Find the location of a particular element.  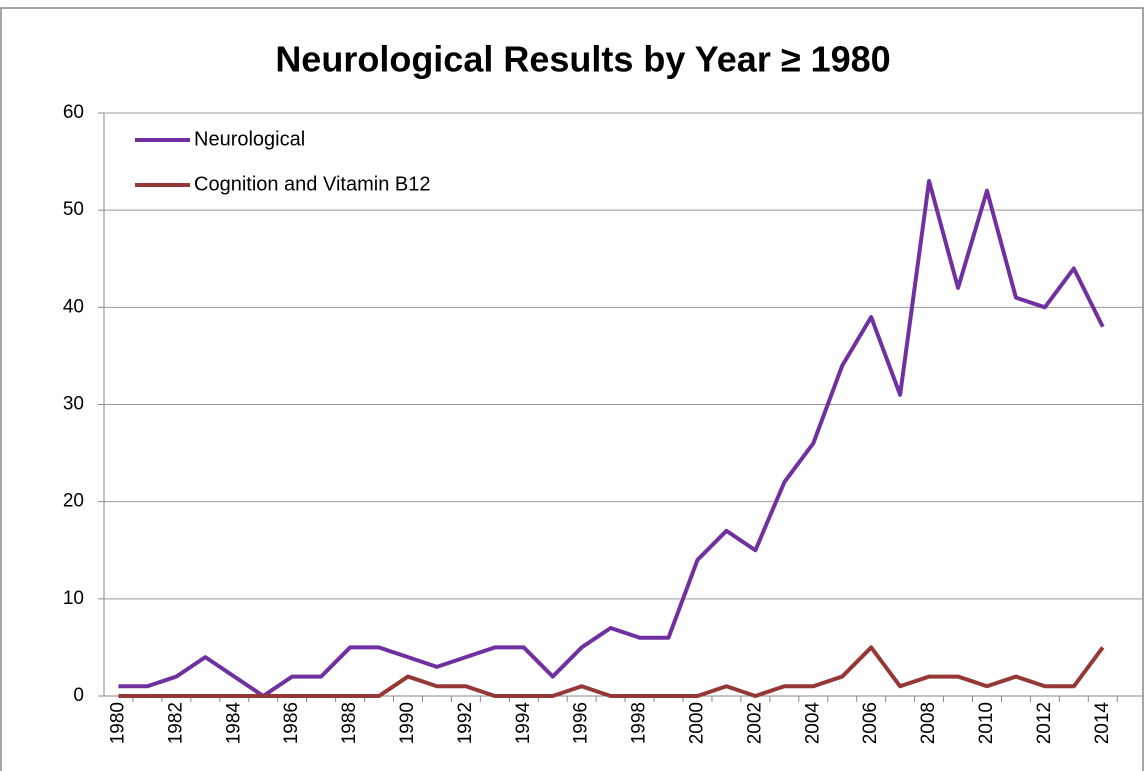

x-tick-label: 1994 is located at coordinates (523, 723).